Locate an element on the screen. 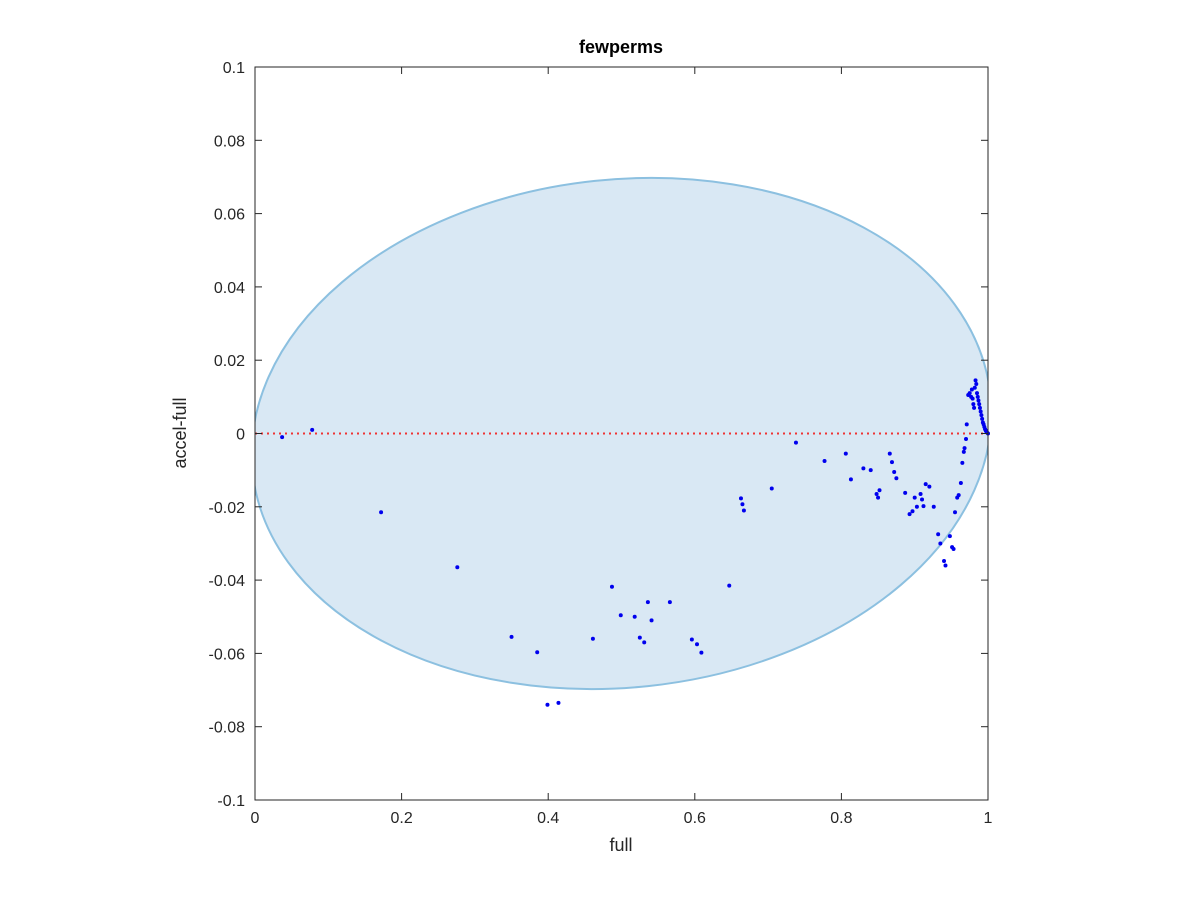  y-tick-label: -0.06 is located at coordinates (227, 654).